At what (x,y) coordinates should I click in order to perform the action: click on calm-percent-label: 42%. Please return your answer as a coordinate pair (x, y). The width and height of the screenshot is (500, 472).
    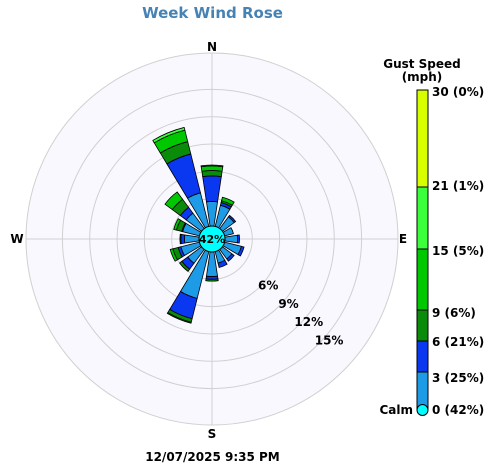
    Looking at the image, I should click on (212, 239).